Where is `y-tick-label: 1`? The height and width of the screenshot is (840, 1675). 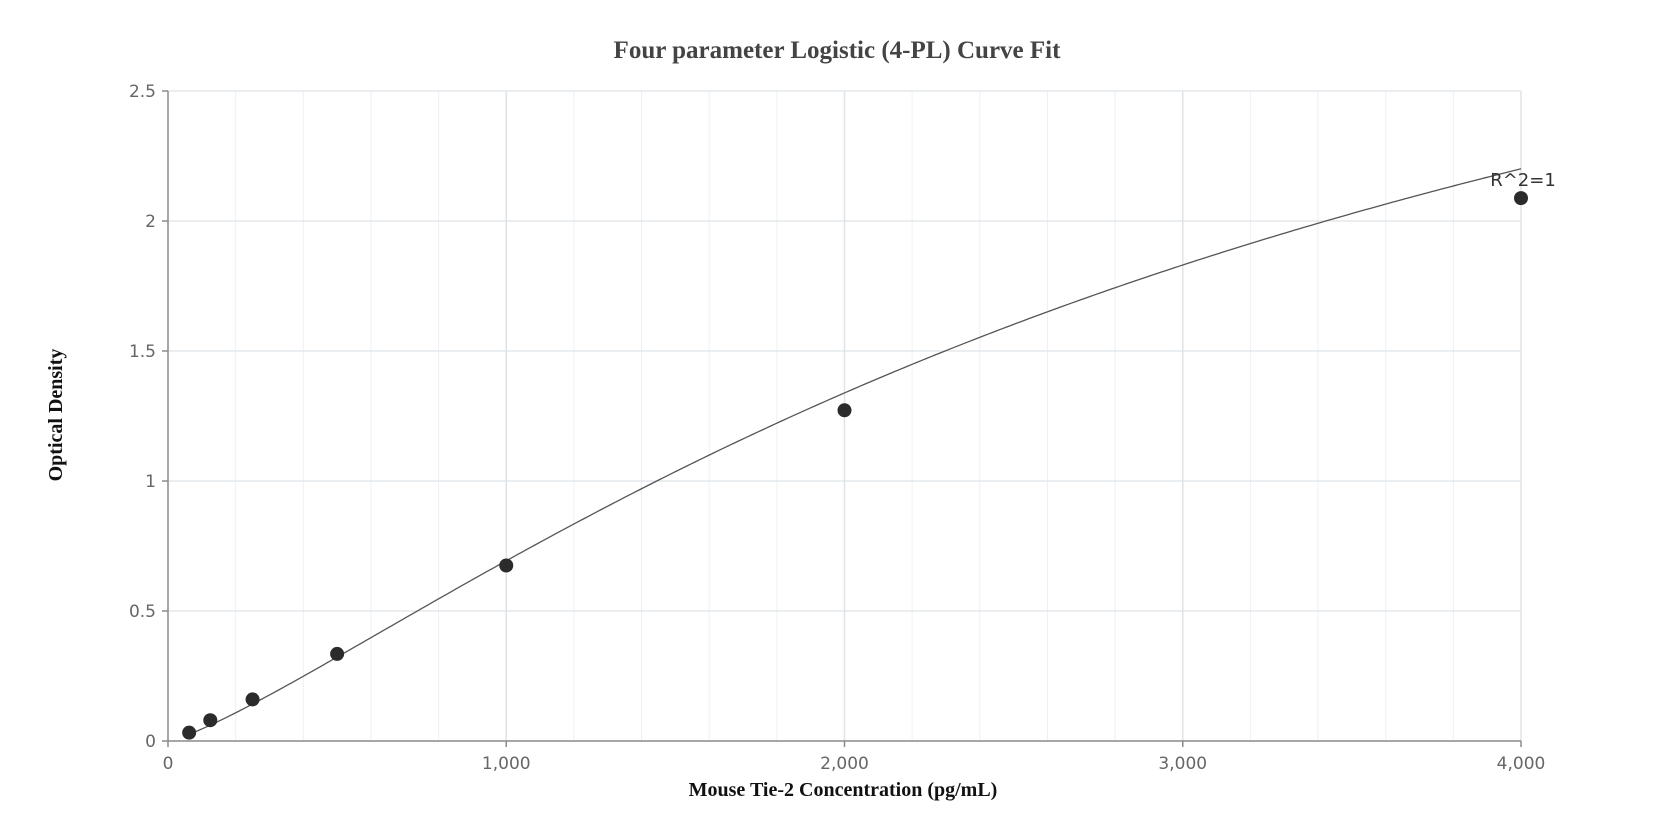
y-tick-label: 1 is located at coordinates (150, 482).